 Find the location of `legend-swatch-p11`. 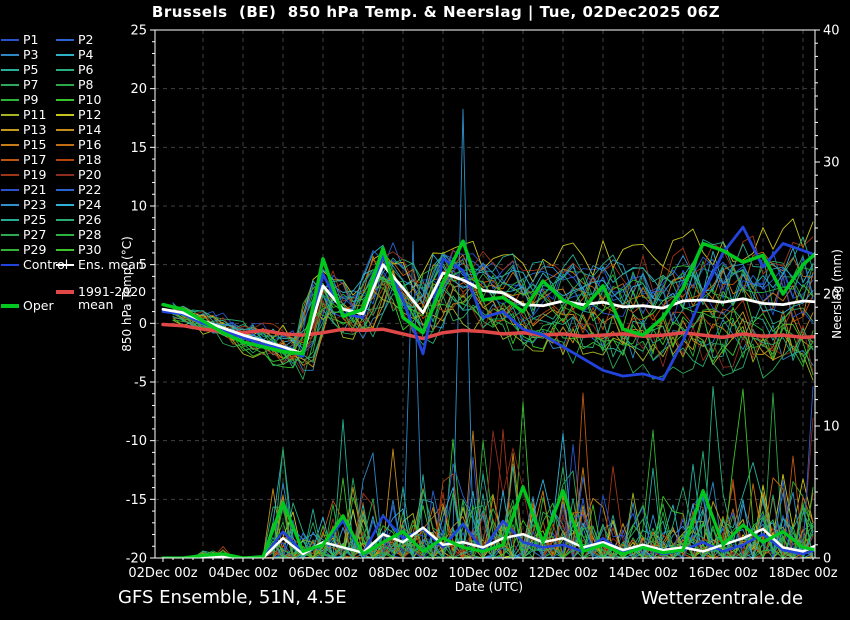

legend-swatch-p11 is located at coordinates (10, 114).